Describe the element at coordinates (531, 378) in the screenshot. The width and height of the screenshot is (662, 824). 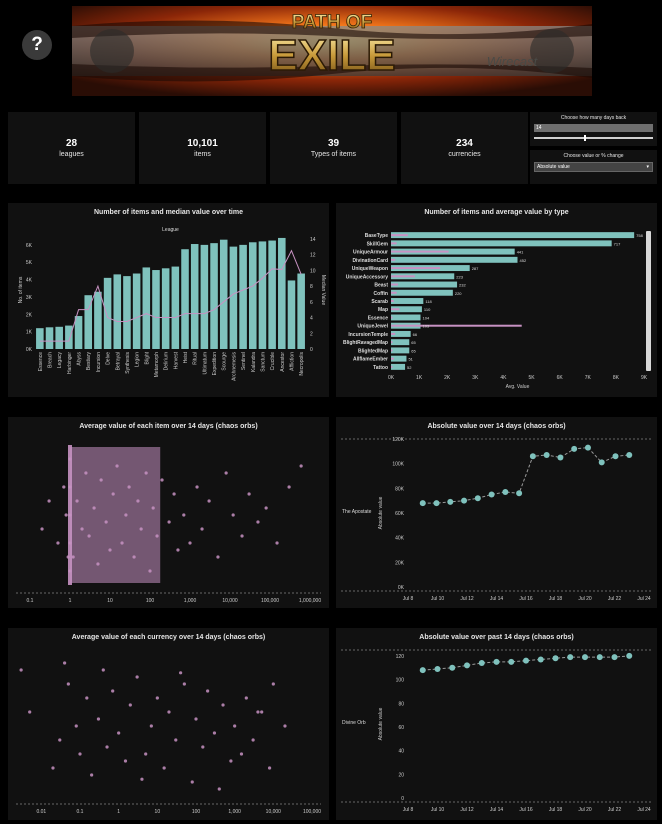
I see `x-tick-label: 5K` at that location.